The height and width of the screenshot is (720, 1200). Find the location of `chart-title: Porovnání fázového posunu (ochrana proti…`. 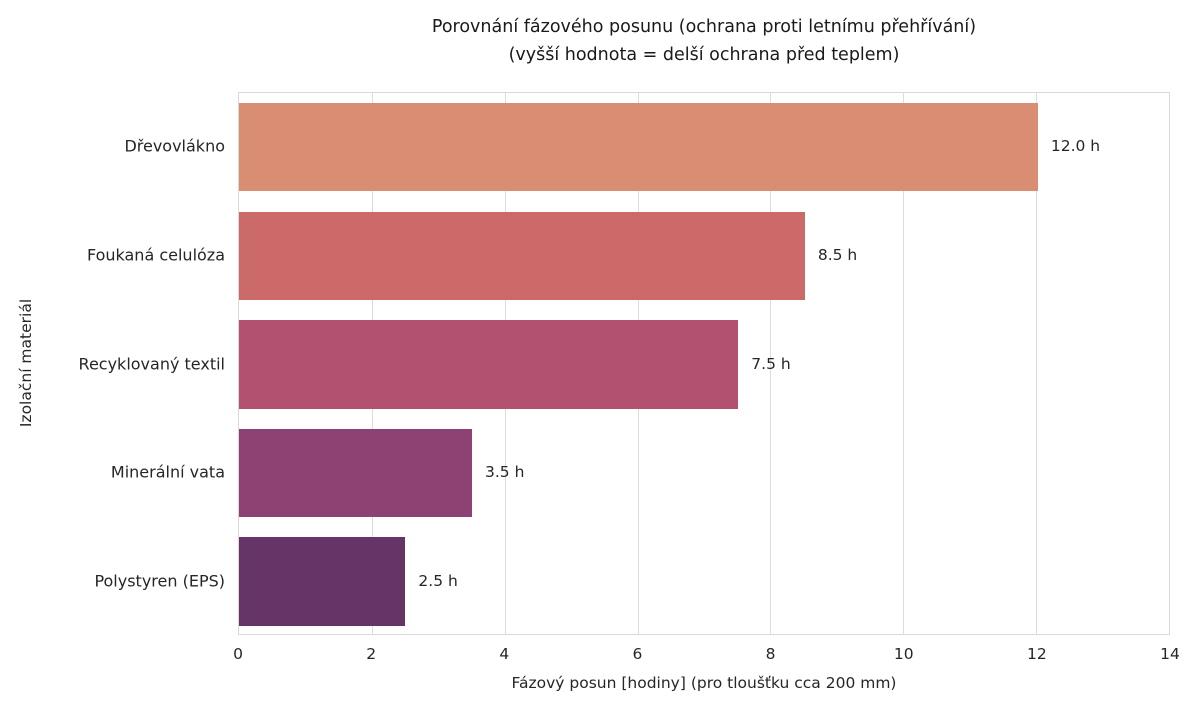

chart-title: Porovnání fázového posunu (ochrana proti… is located at coordinates (704, 27).